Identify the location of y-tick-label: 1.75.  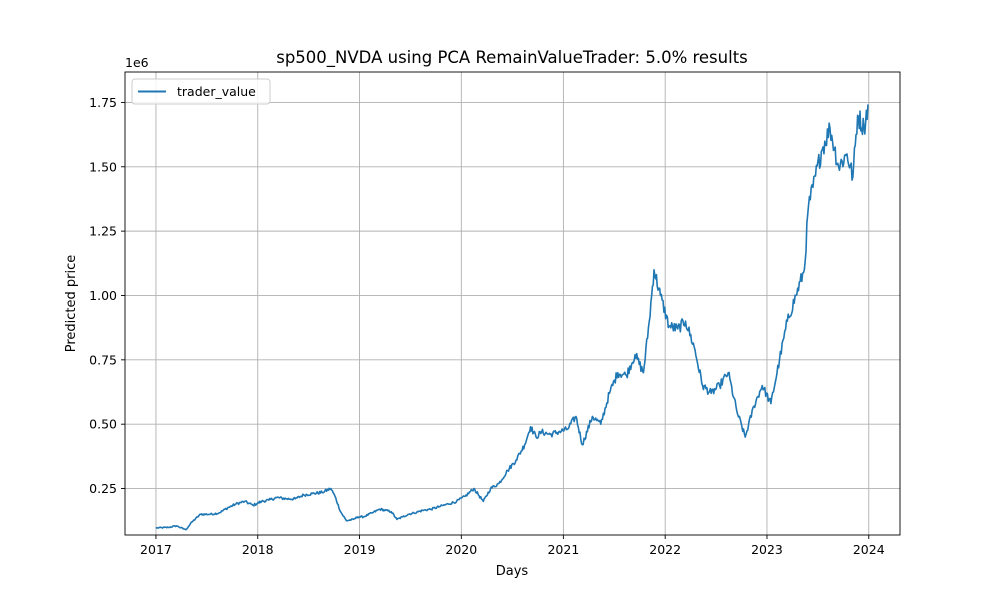
(103, 102).